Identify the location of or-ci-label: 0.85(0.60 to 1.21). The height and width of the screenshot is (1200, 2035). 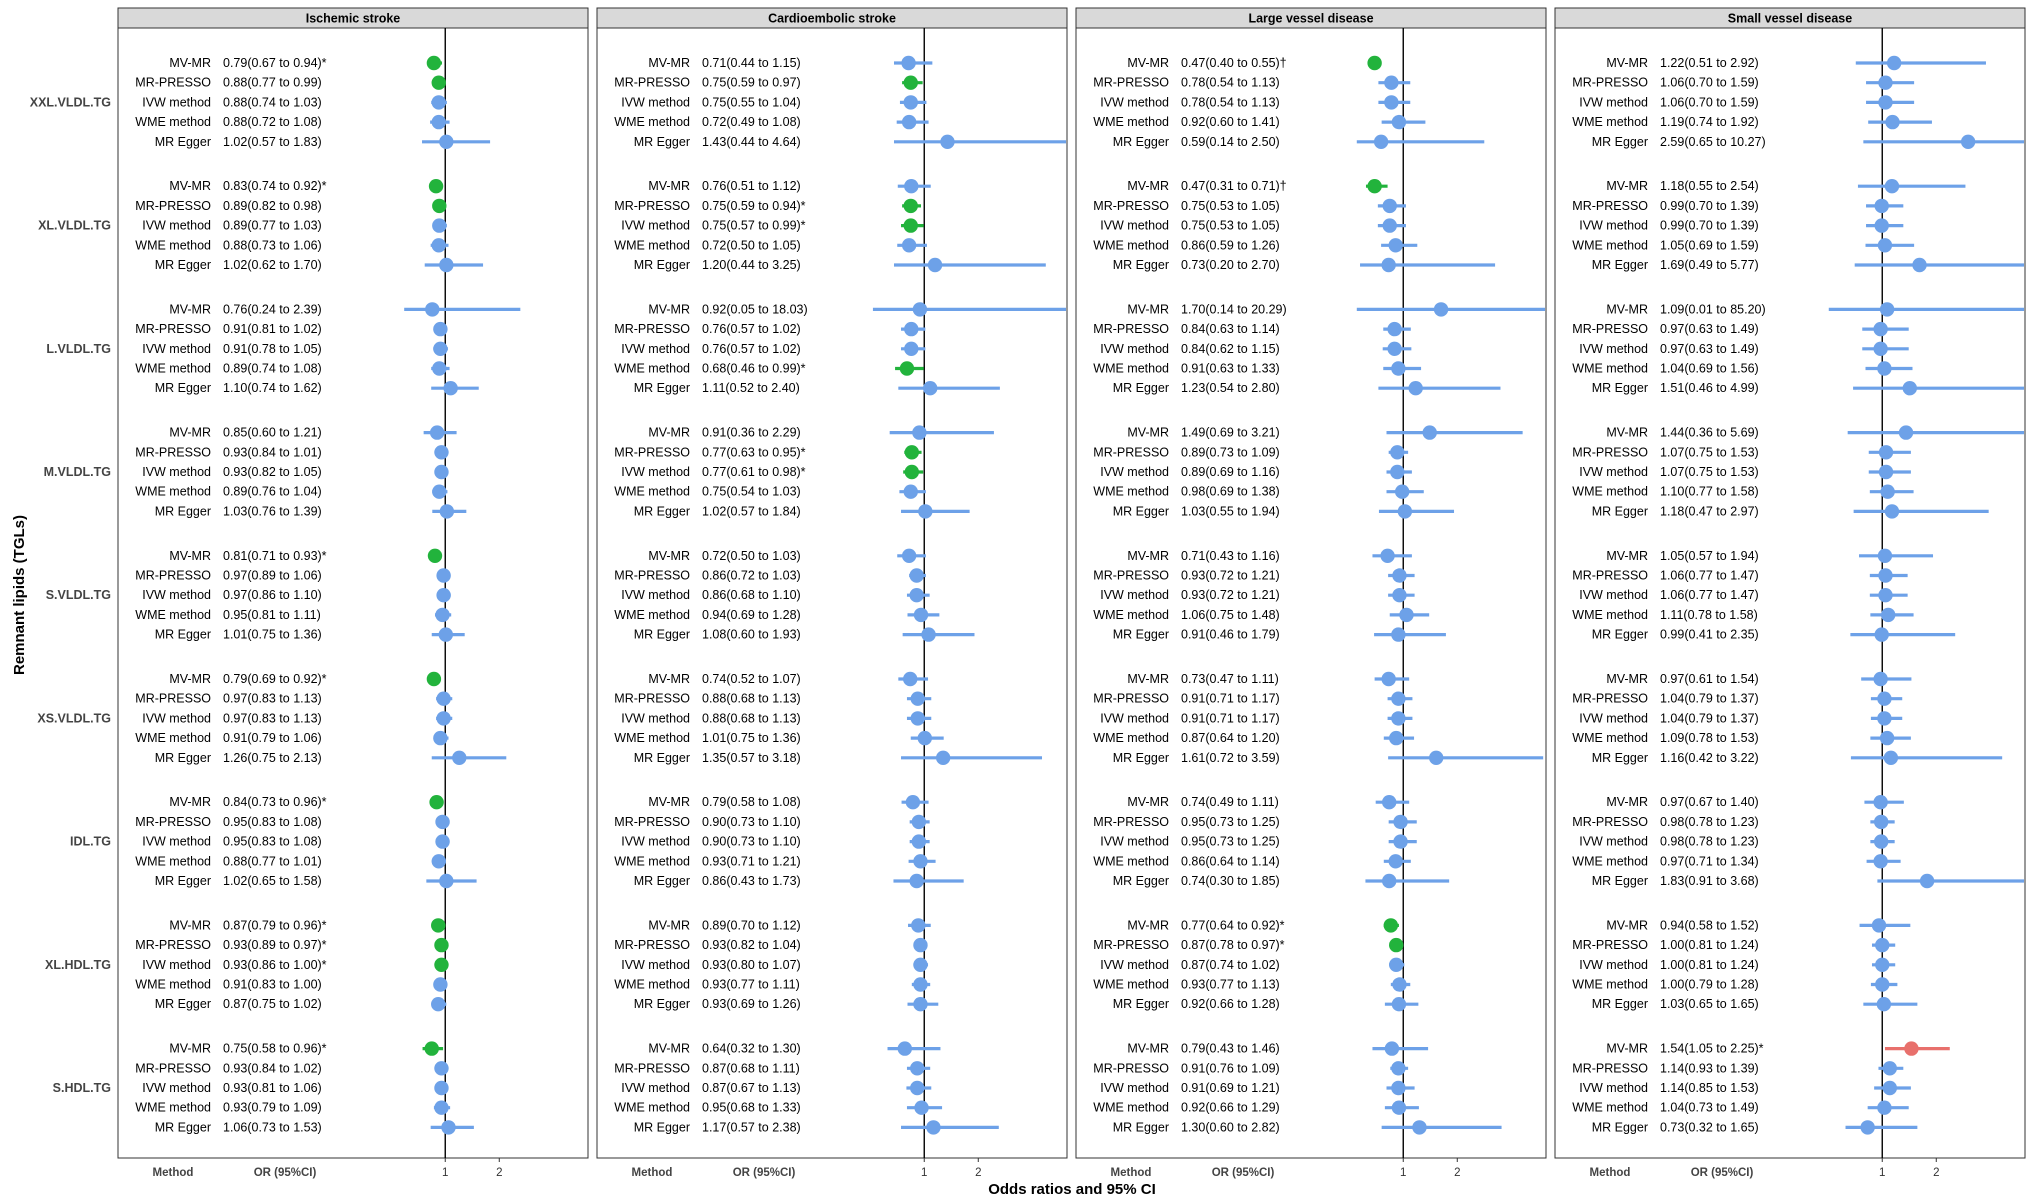
(272, 433).